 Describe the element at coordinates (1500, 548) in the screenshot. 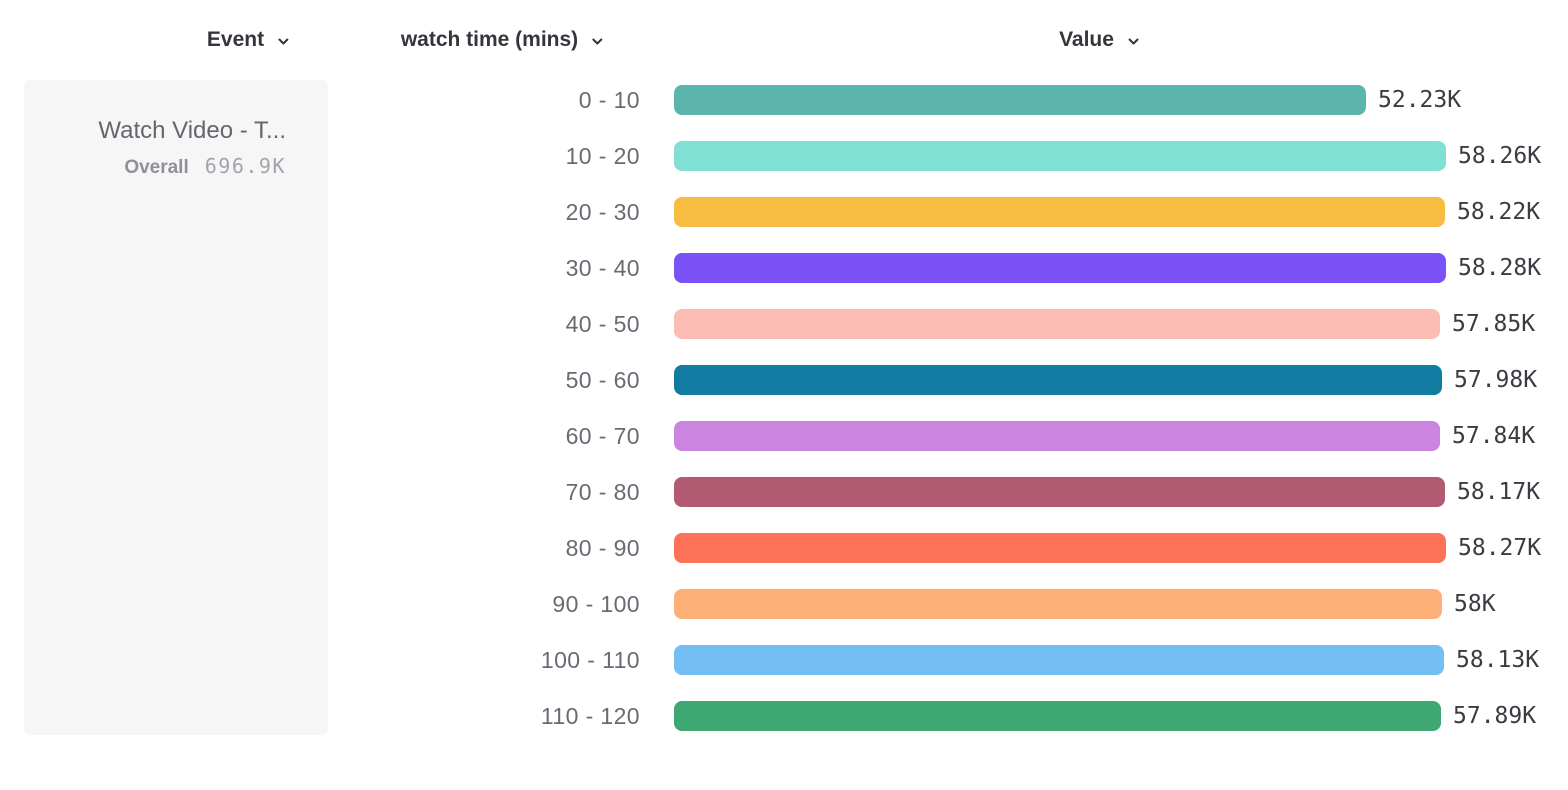

I see `value-label: 58.27K` at that location.